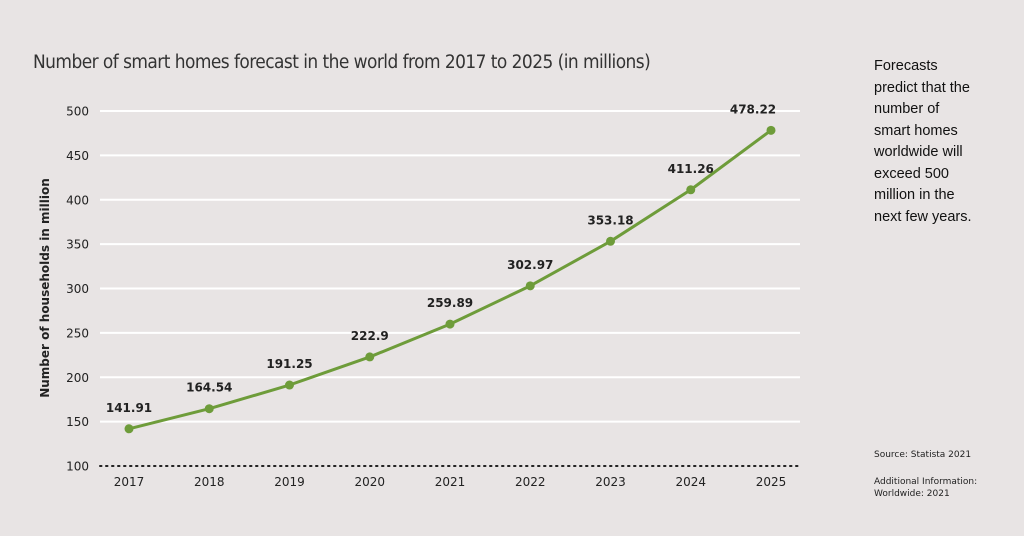 The width and height of the screenshot is (1024, 536). What do you see at coordinates (129, 408) in the screenshot?
I see `data-label: 141.91` at bounding box center [129, 408].